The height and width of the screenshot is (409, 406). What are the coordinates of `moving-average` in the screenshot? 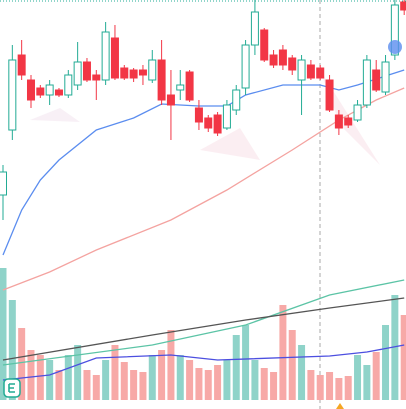 It's located at (203, 362).